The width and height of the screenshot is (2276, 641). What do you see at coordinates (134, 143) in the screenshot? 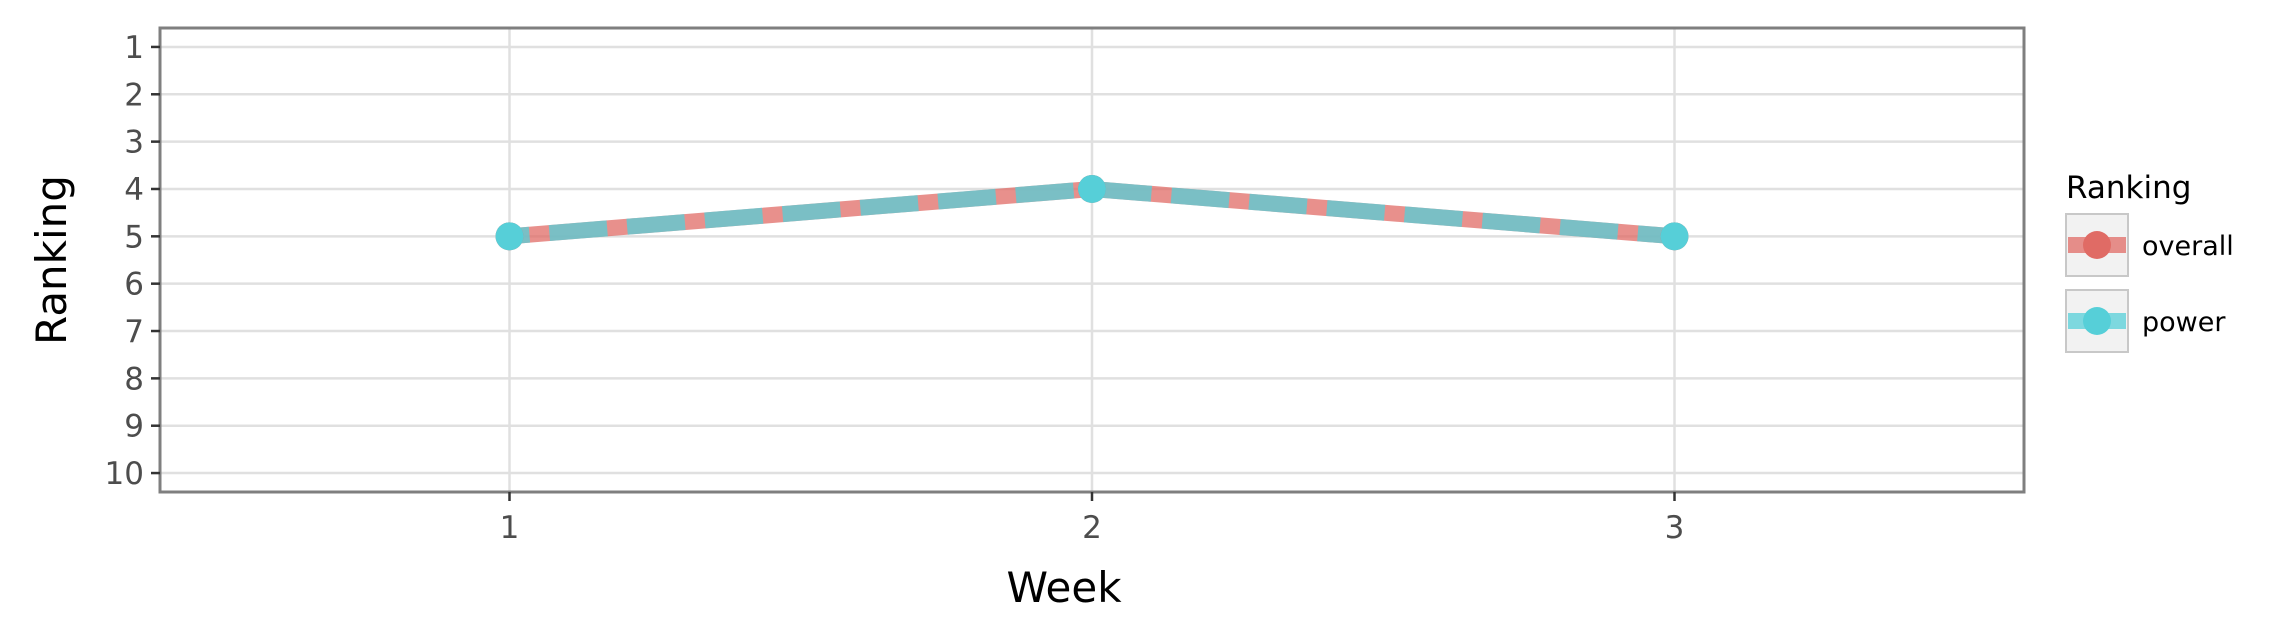
I see `y-tick-label: 3` at bounding box center [134, 143].